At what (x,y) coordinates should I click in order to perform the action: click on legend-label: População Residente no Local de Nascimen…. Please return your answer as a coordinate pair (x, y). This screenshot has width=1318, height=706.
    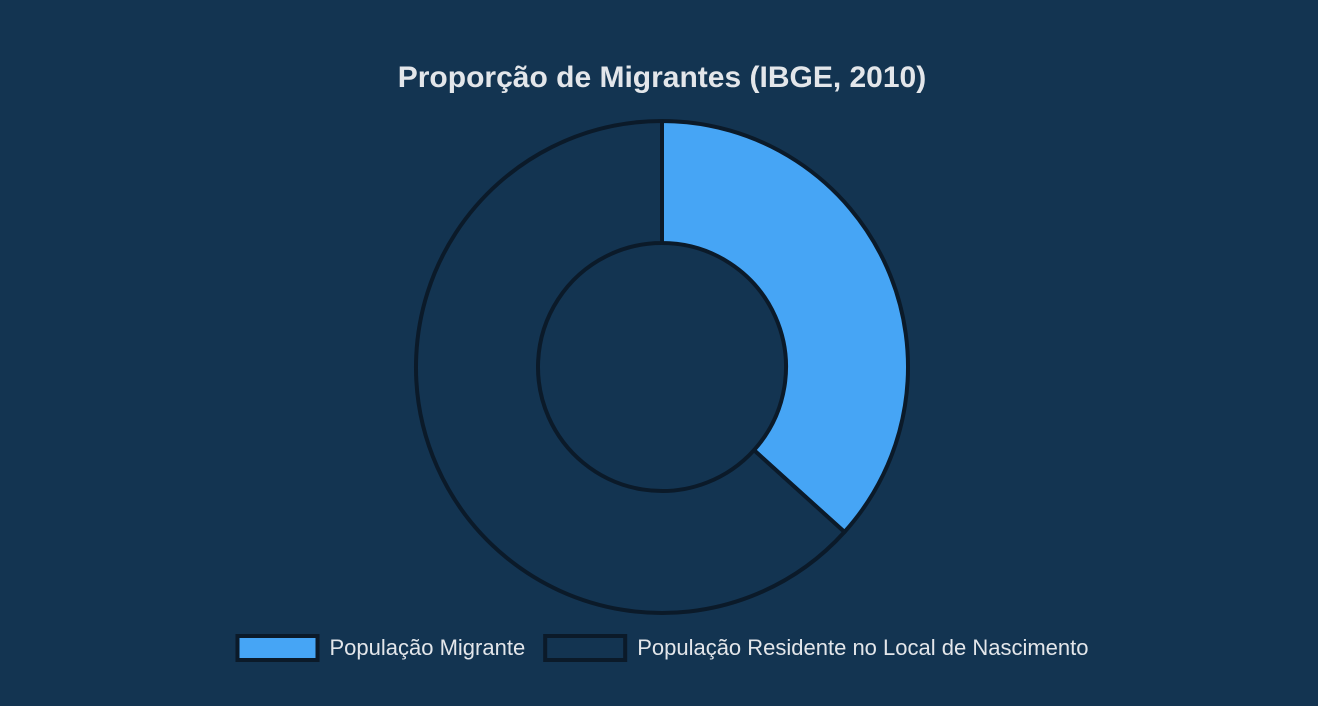
    Looking at the image, I should click on (862, 647).